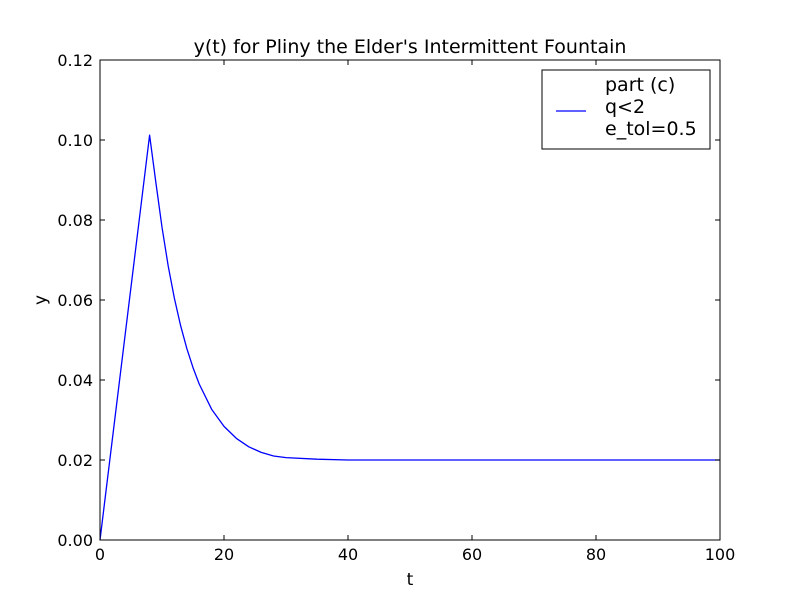 Image resolution: width=800 pixels, height=604 pixels. I want to click on y-tick-label: 0.04, so click(75, 380).